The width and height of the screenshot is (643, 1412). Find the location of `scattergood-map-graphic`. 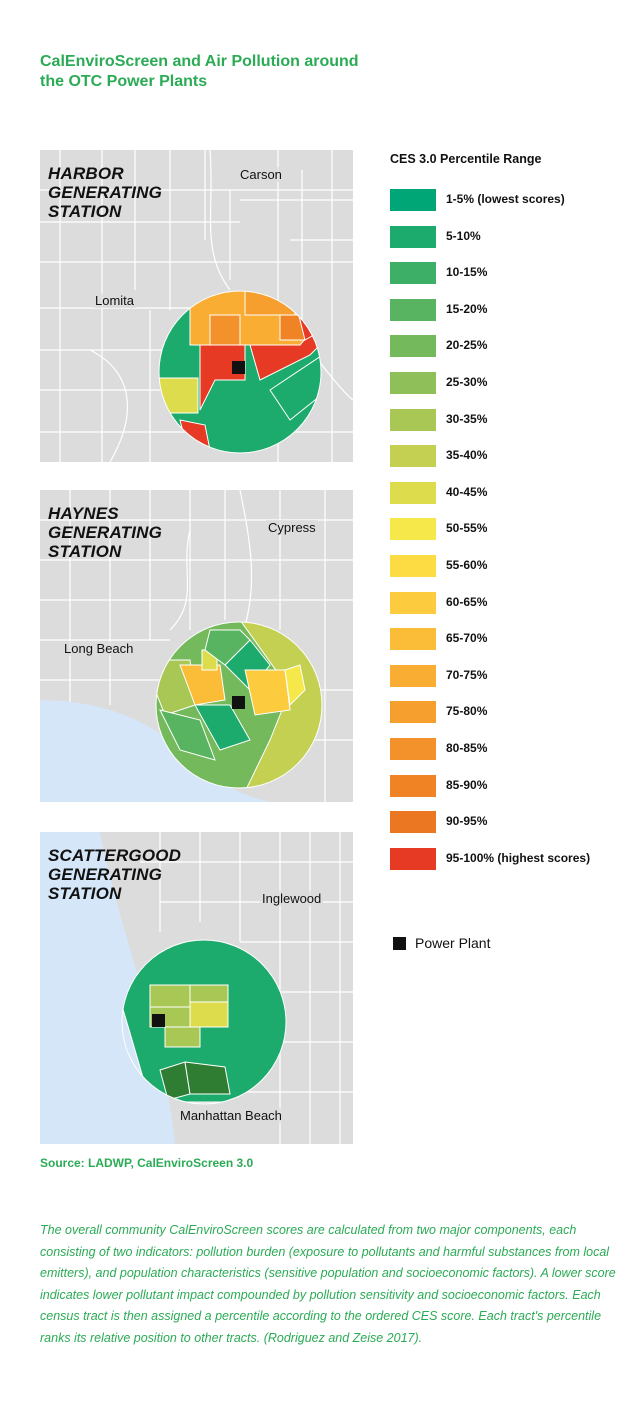

scattergood-map-graphic is located at coordinates (196, 988).